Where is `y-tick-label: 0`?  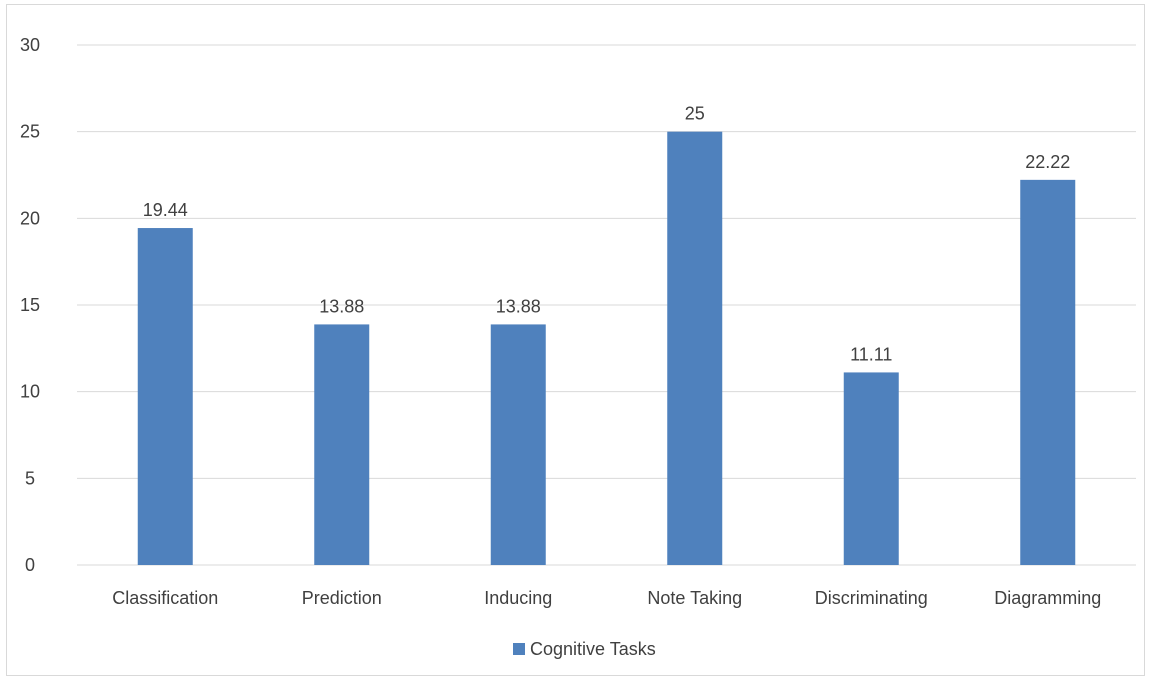 y-tick-label: 0 is located at coordinates (30, 565).